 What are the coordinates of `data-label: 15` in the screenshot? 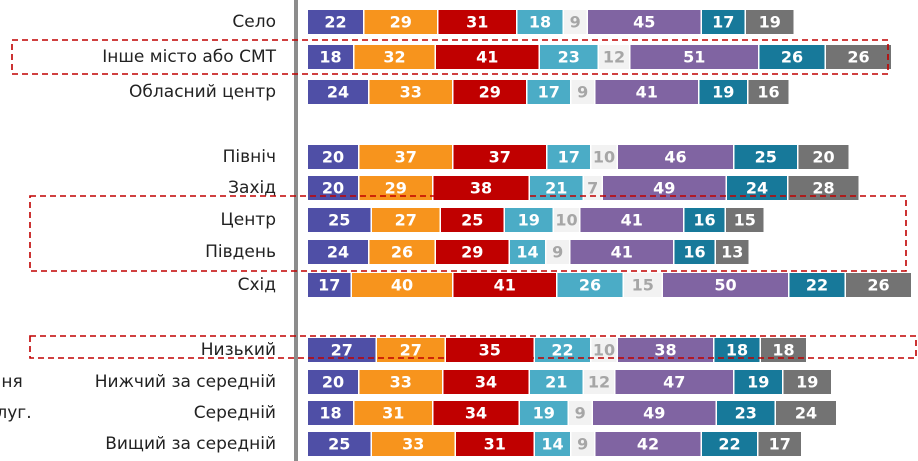 It's located at (745, 220).